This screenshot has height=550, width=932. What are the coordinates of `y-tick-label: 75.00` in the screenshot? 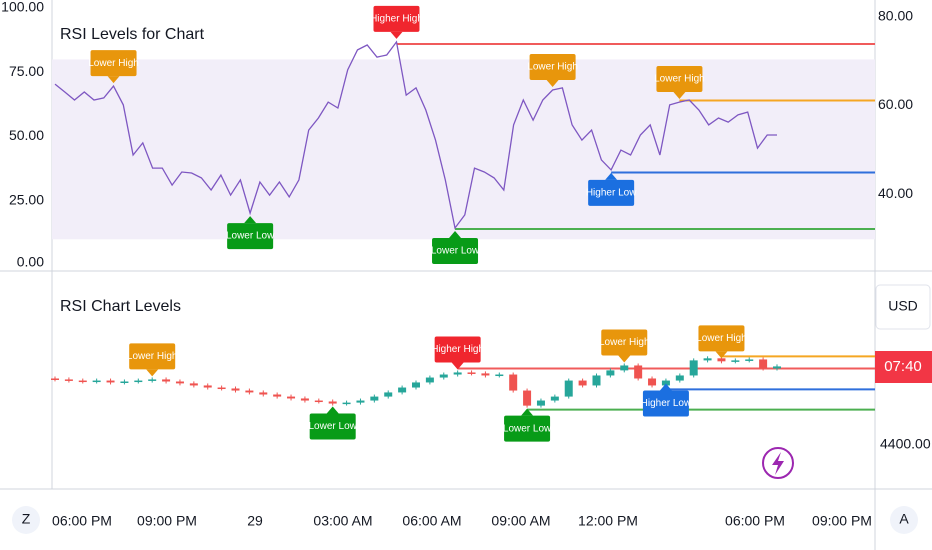 It's located at (26, 71).